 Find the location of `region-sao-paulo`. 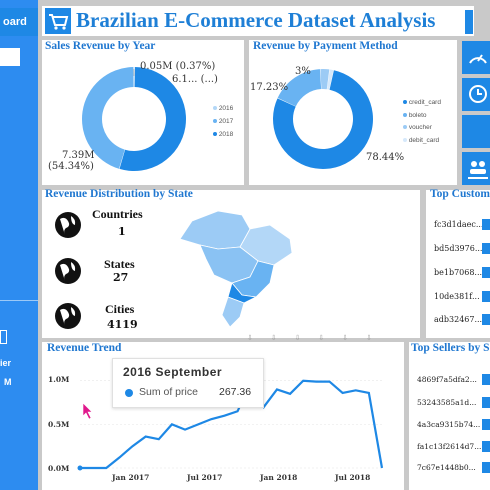

region-sao-paulo is located at coordinates (242, 293).